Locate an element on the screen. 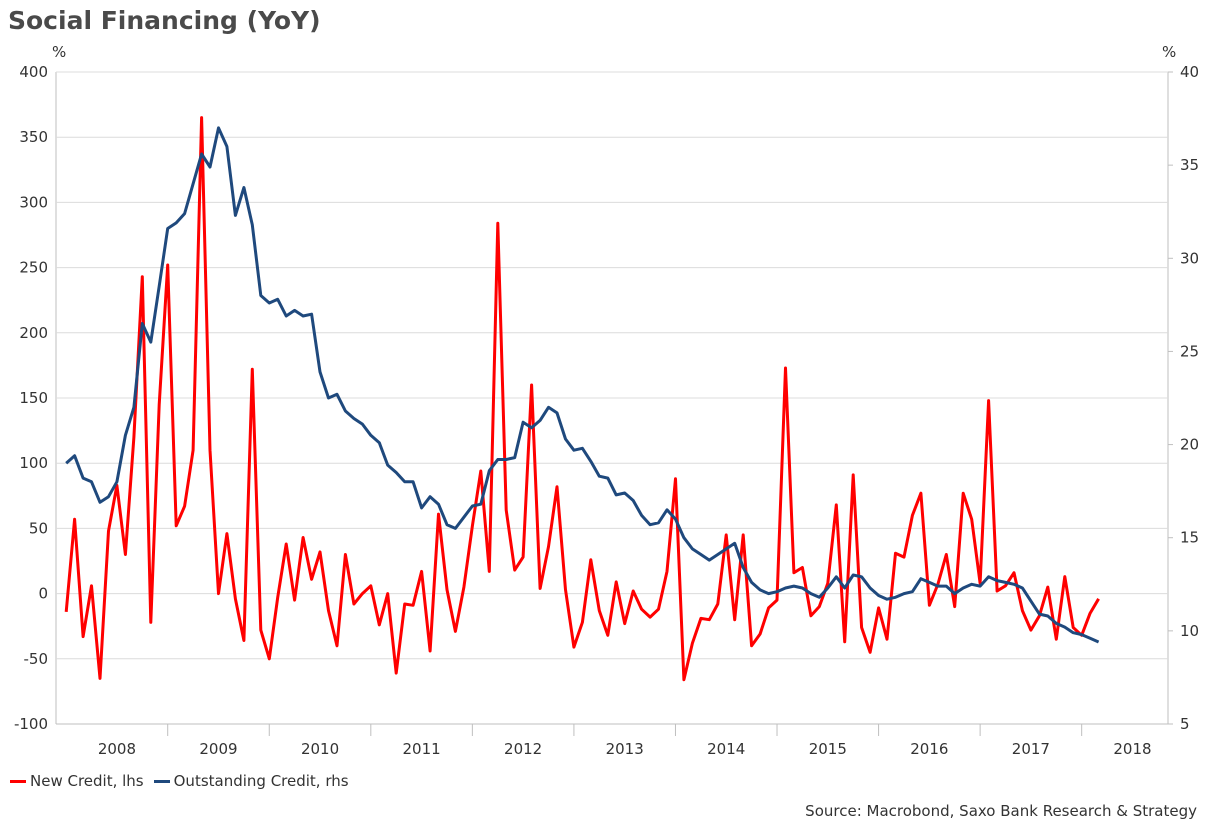  right-tick-label: 30 is located at coordinates (1189, 258).